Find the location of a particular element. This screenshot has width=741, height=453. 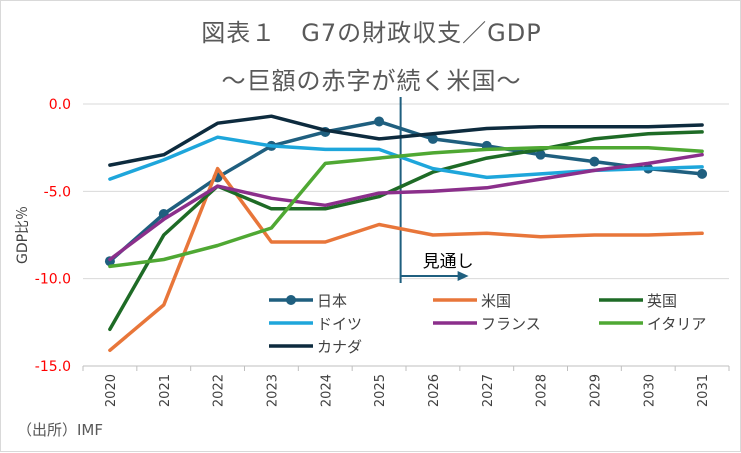

legend-label-japan: 日本 is located at coordinates (332, 301).